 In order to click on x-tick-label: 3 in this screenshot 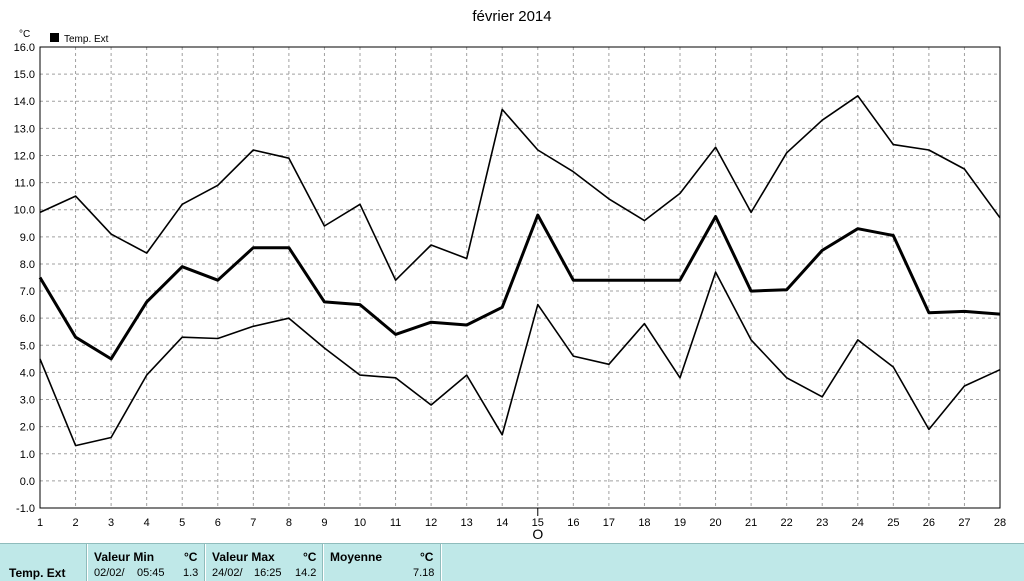, I will do `click(111, 523)`.